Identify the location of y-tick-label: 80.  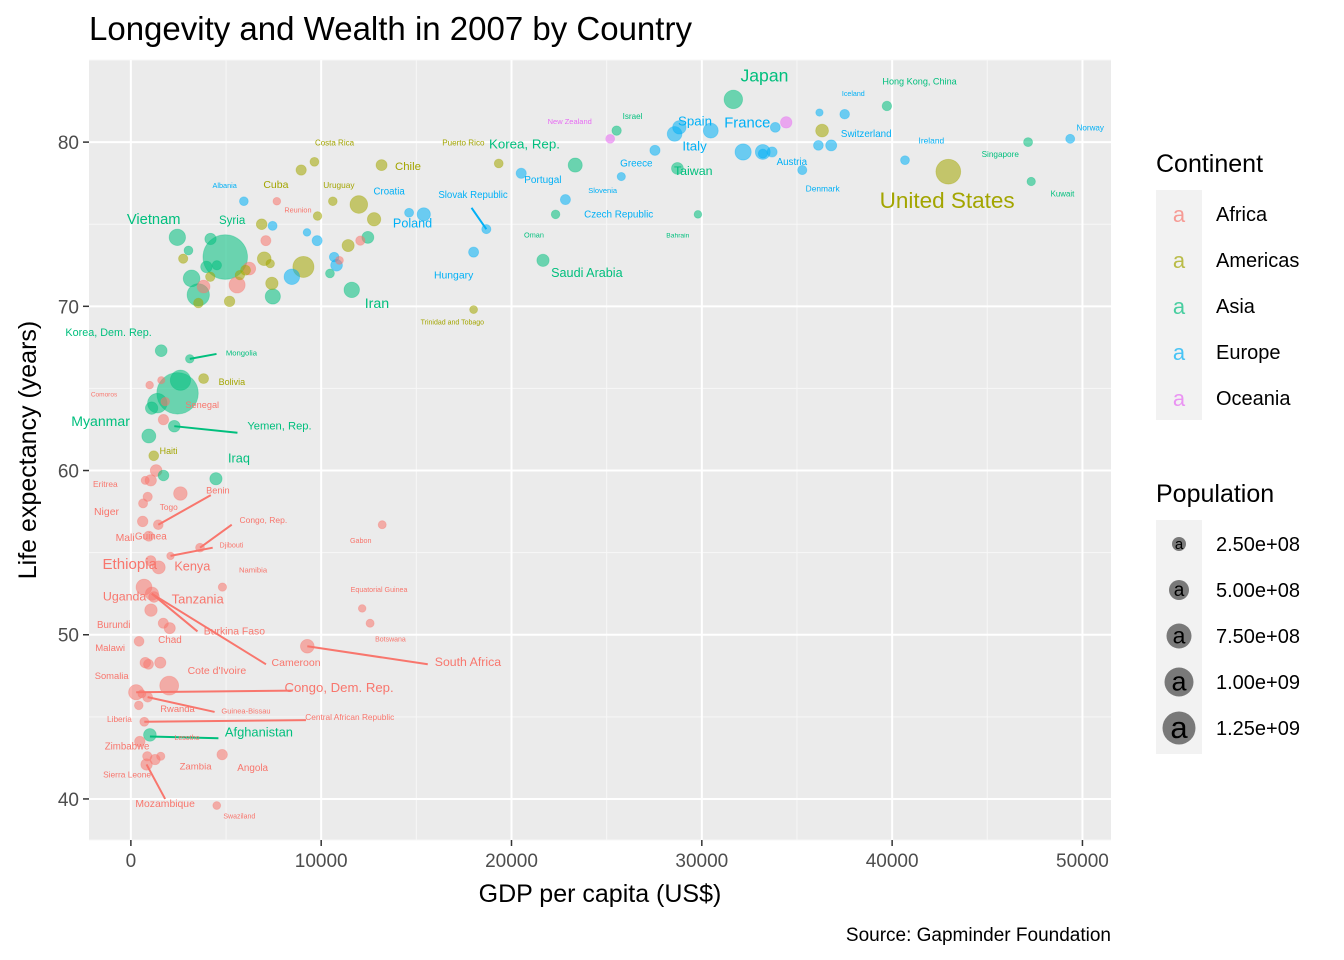
(68, 143).